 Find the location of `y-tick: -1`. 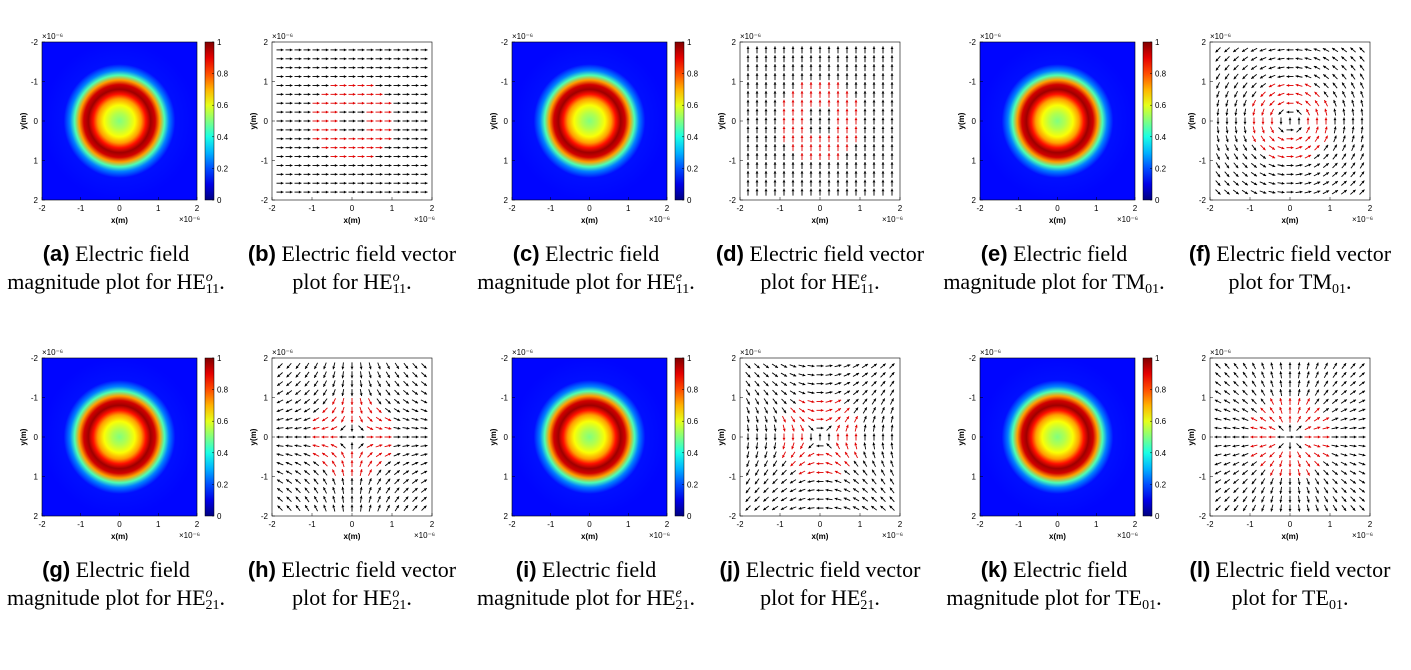

y-tick: -1 is located at coordinates (1203, 477).